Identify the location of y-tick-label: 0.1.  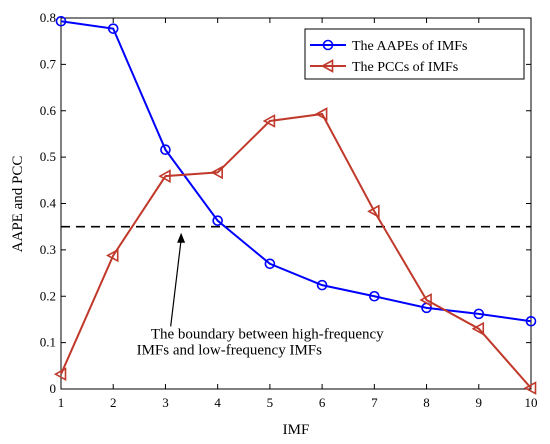
(48, 342).